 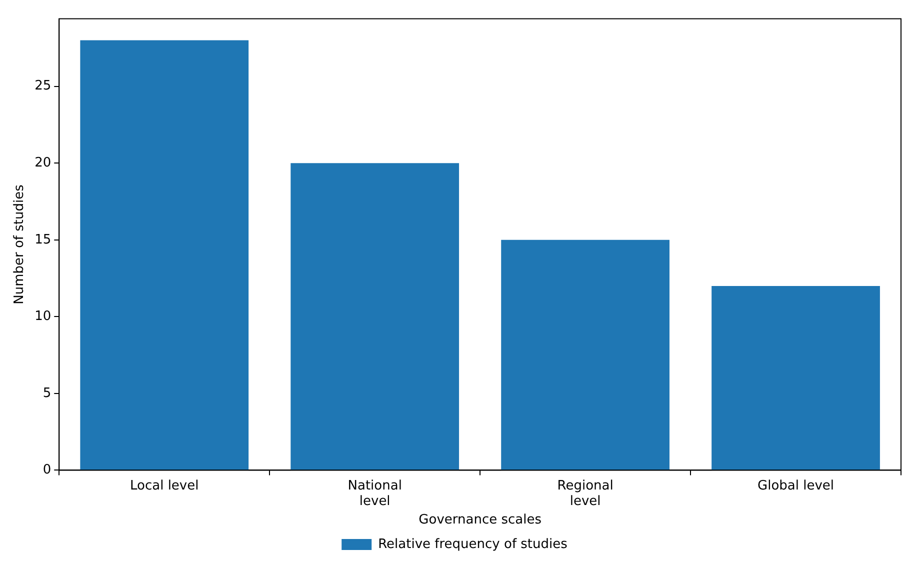 What do you see at coordinates (43, 86) in the screenshot?
I see `y-tick-label: 25` at bounding box center [43, 86].